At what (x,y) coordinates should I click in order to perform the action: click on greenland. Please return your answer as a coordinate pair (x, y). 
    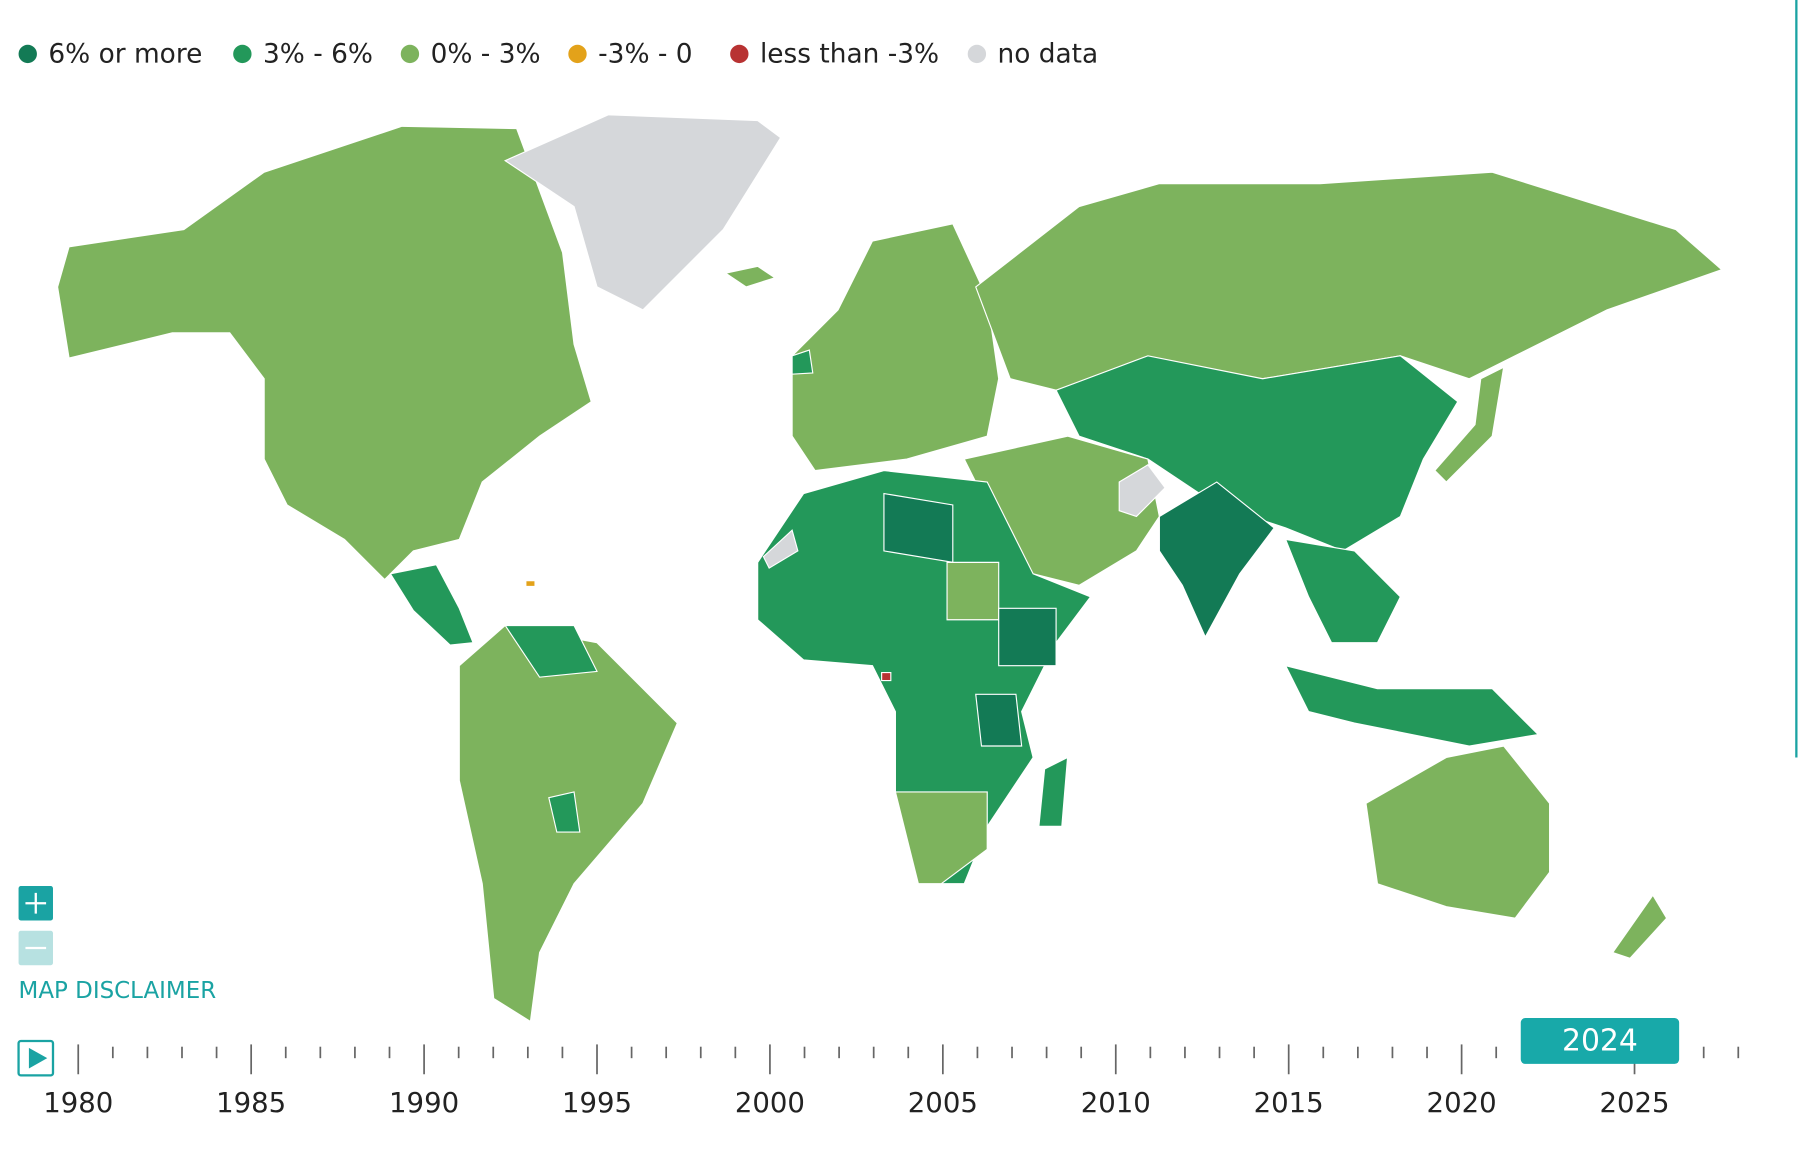
    Looking at the image, I should click on (643, 212).